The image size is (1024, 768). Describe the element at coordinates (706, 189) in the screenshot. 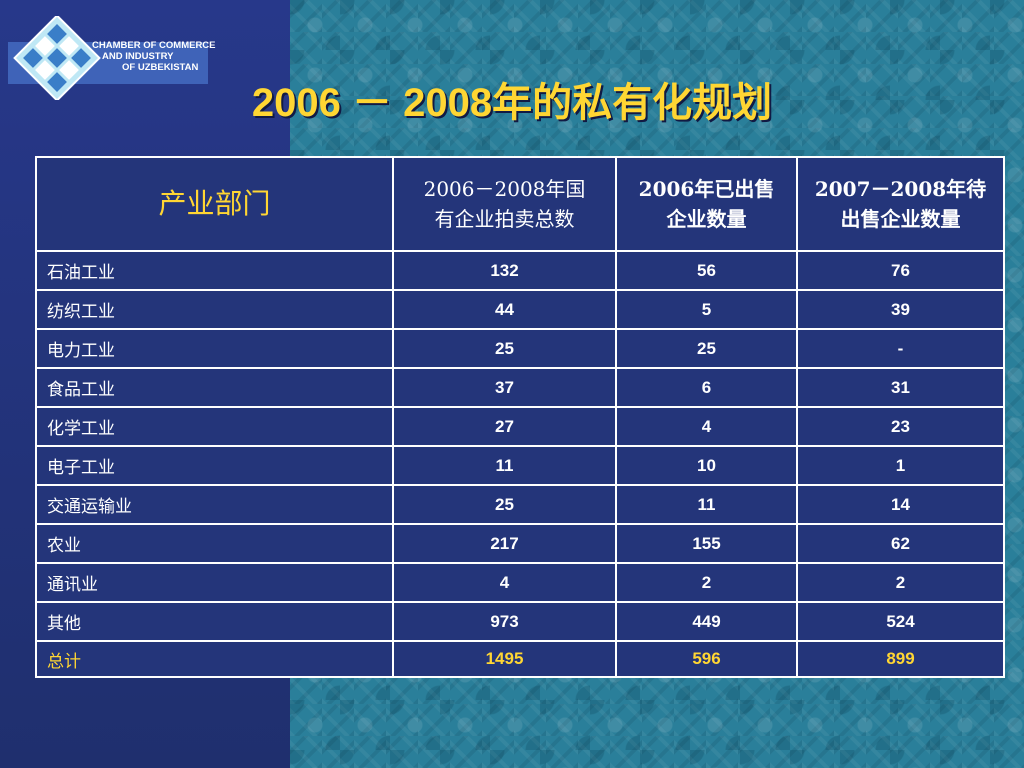

I see `header-sold-line-1: 2006年已出售` at that location.